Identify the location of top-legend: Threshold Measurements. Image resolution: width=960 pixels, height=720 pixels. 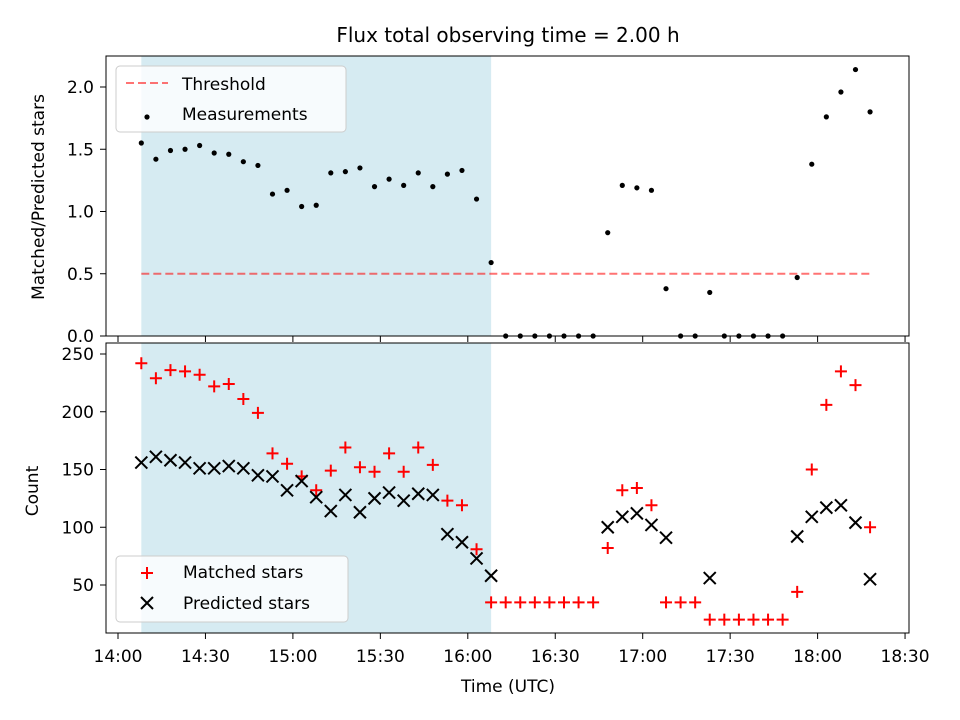
(231, 99).